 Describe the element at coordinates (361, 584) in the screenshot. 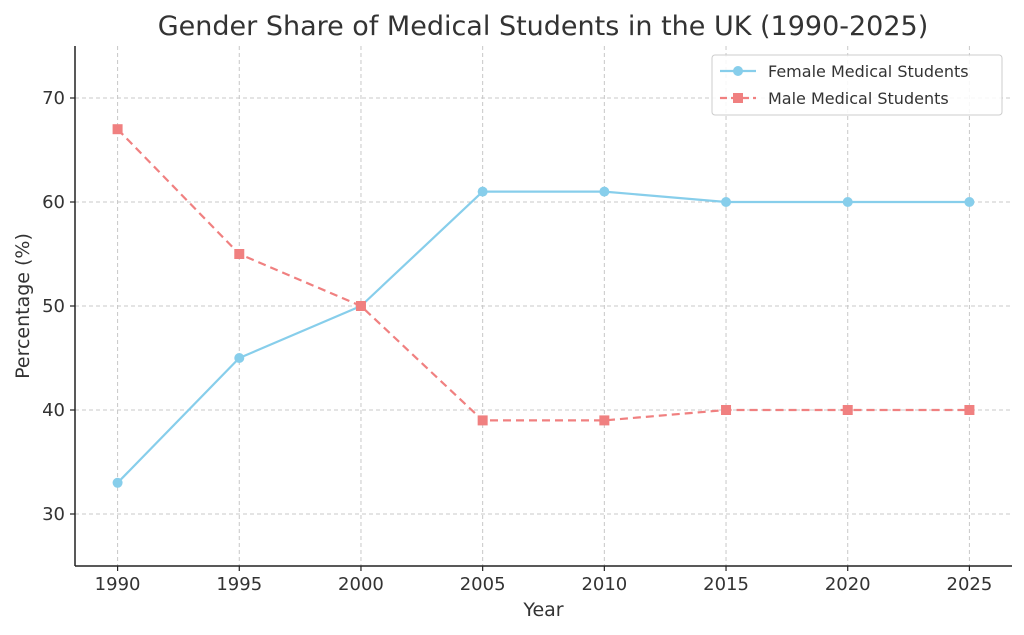

I see `x-tick-label: 2000` at that location.